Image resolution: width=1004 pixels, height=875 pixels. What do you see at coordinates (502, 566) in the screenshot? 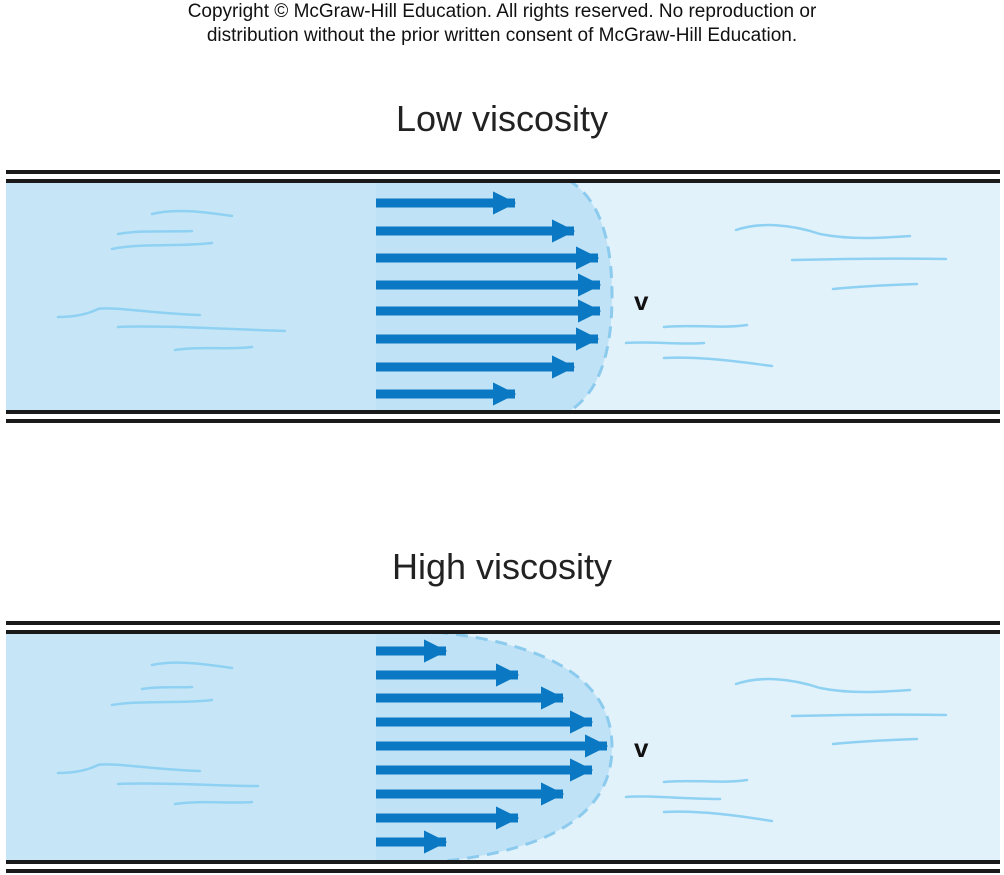
I see `high-viscosity-title: High viscosity` at bounding box center [502, 566].